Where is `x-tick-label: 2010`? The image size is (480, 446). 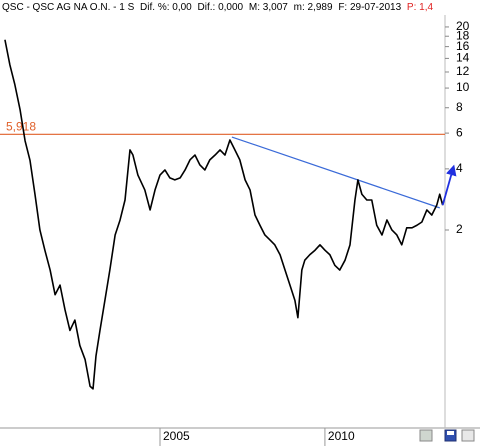 x-tick-label: 2010 is located at coordinates (341, 436).